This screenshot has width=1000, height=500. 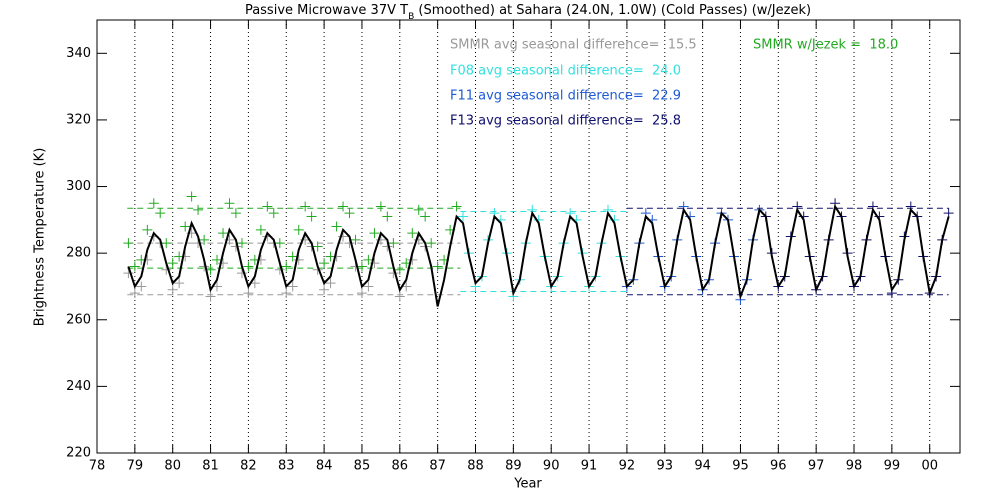 What do you see at coordinates (854, 466) in the screenshot?
I see `x-tick-label: 98` at bounding box center [854, 466].